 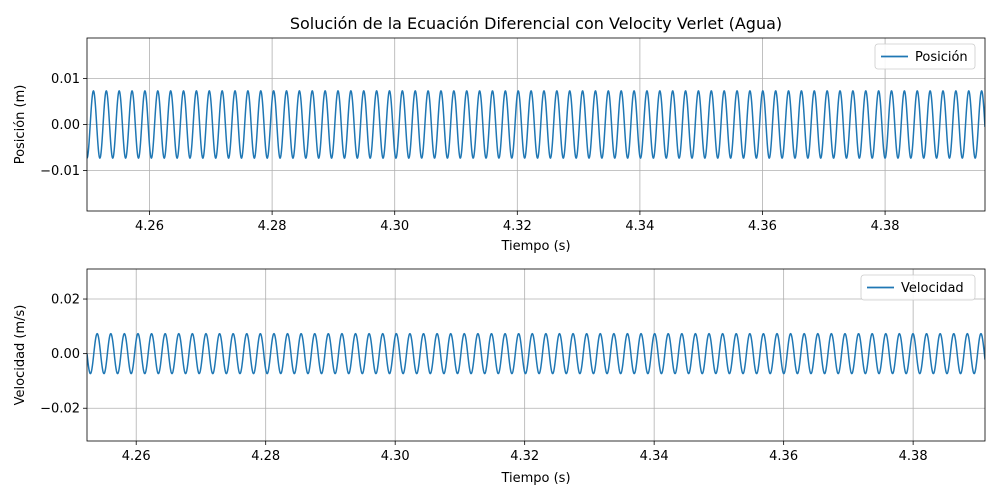 I want to click on legend: Velocidad, so click(x=918, y=287).